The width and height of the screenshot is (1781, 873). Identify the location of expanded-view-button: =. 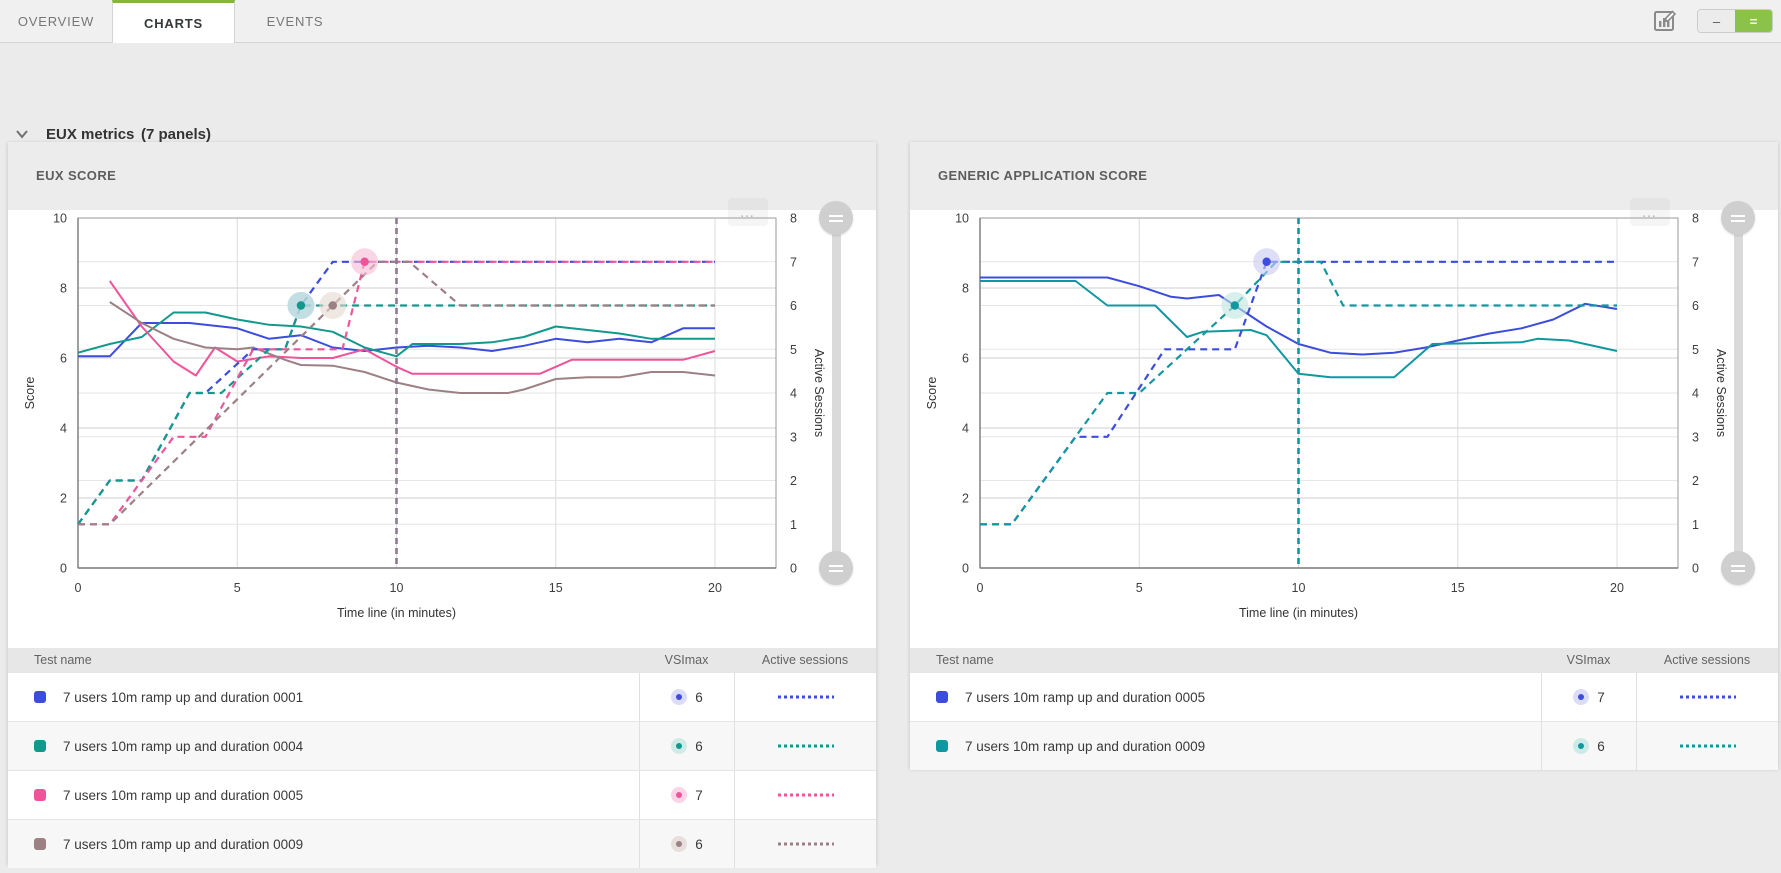
(1753, 21).